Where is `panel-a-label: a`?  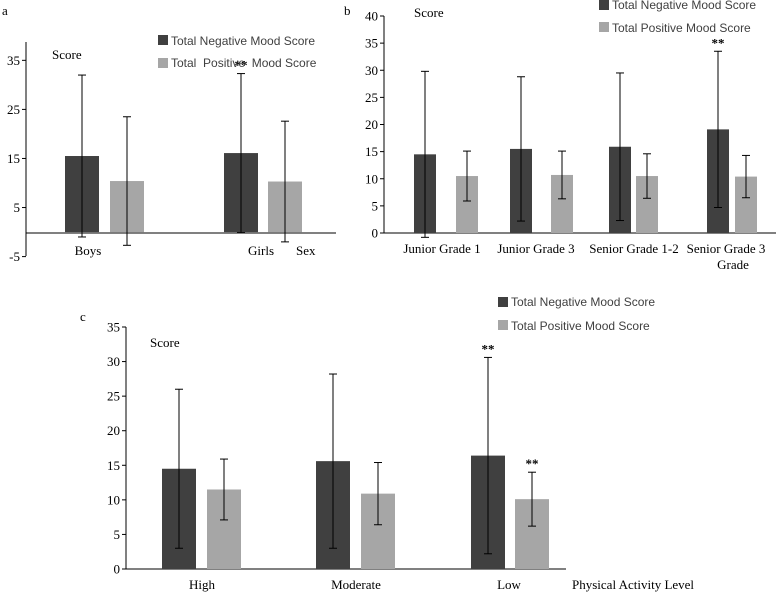
panel-a-label: a is located at coordinates (5, 10).